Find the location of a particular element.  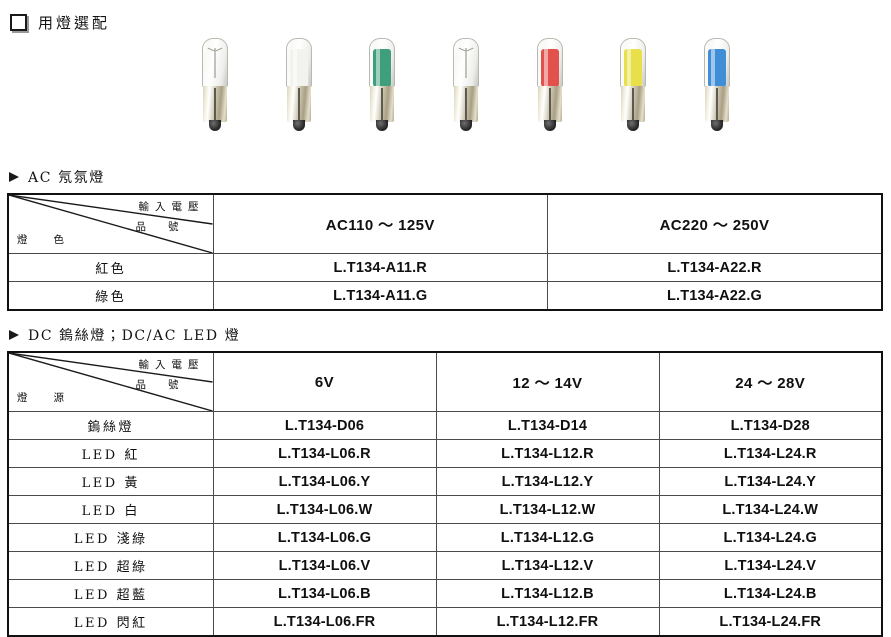

column-header-voltage-1: 6V is located at coordinates (324, 381).